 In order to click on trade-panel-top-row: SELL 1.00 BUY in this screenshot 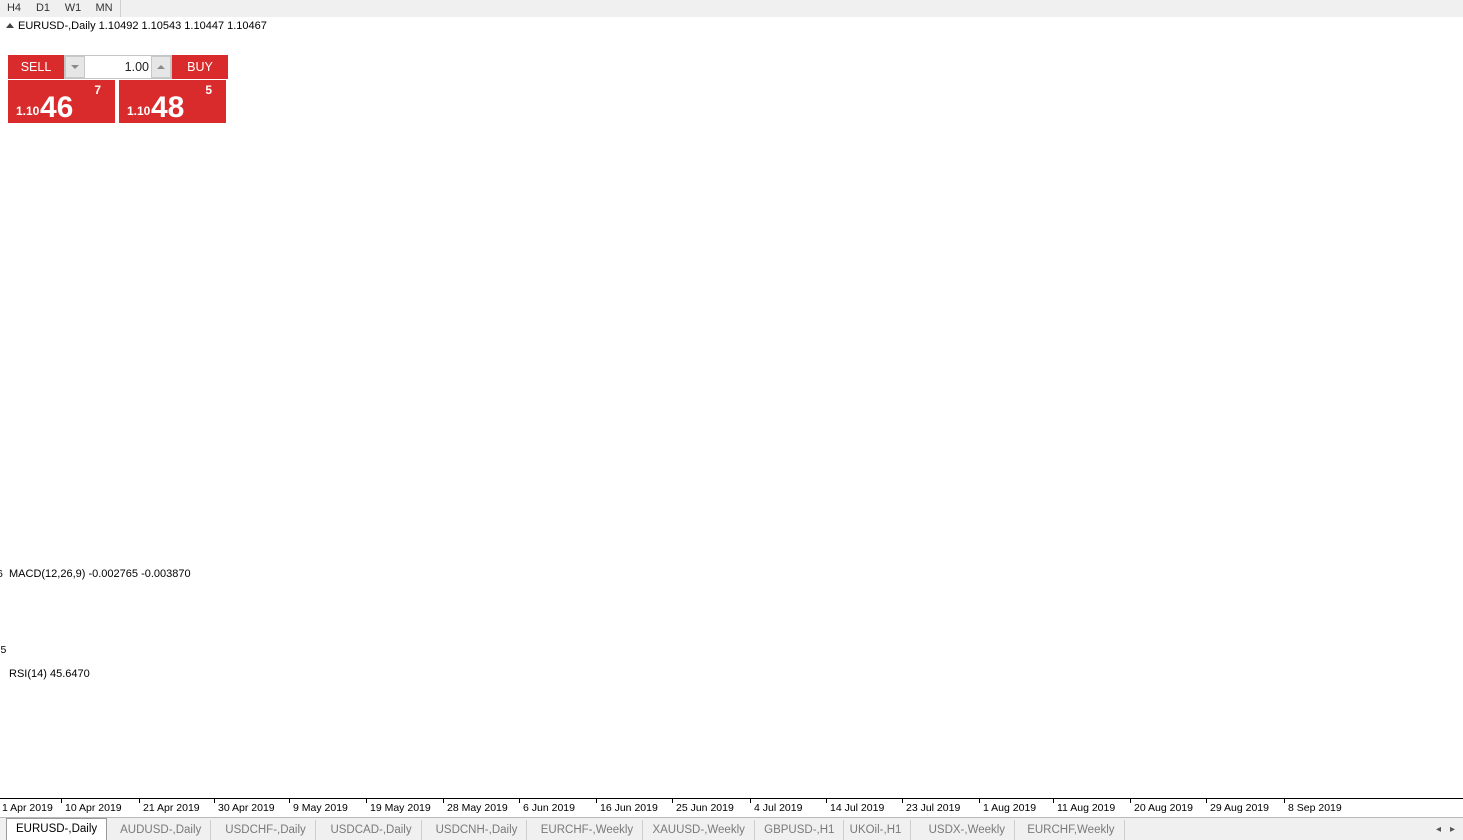, I will do `click(118, 67)`.